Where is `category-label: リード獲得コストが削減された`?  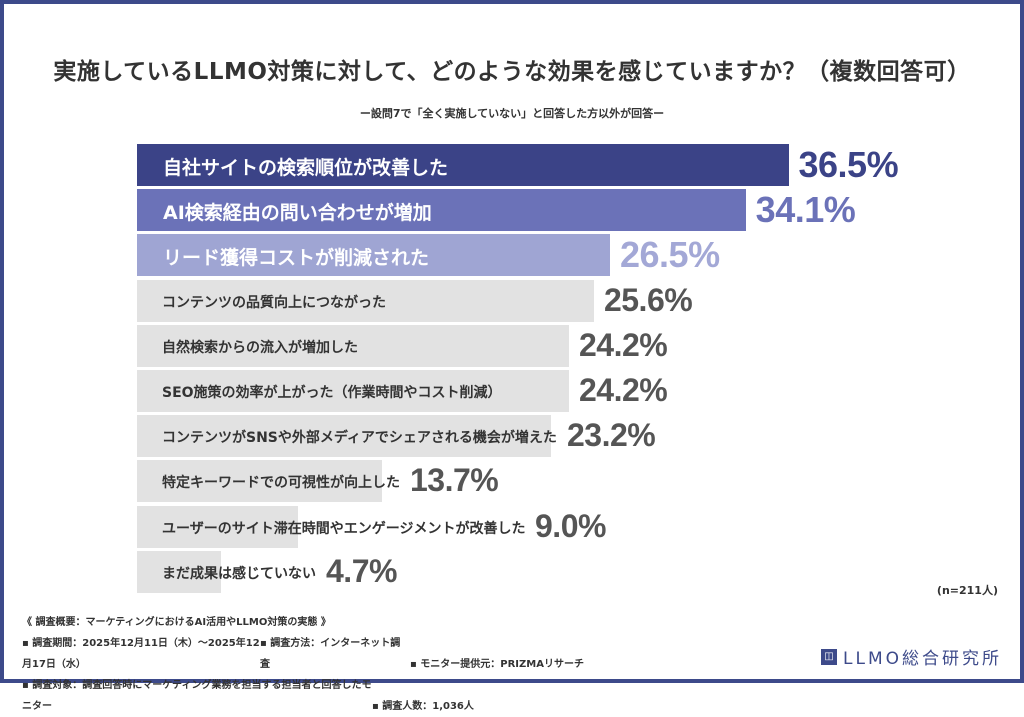
category-label: リード獲得コストが削減された is located at coordinates (296, 258).